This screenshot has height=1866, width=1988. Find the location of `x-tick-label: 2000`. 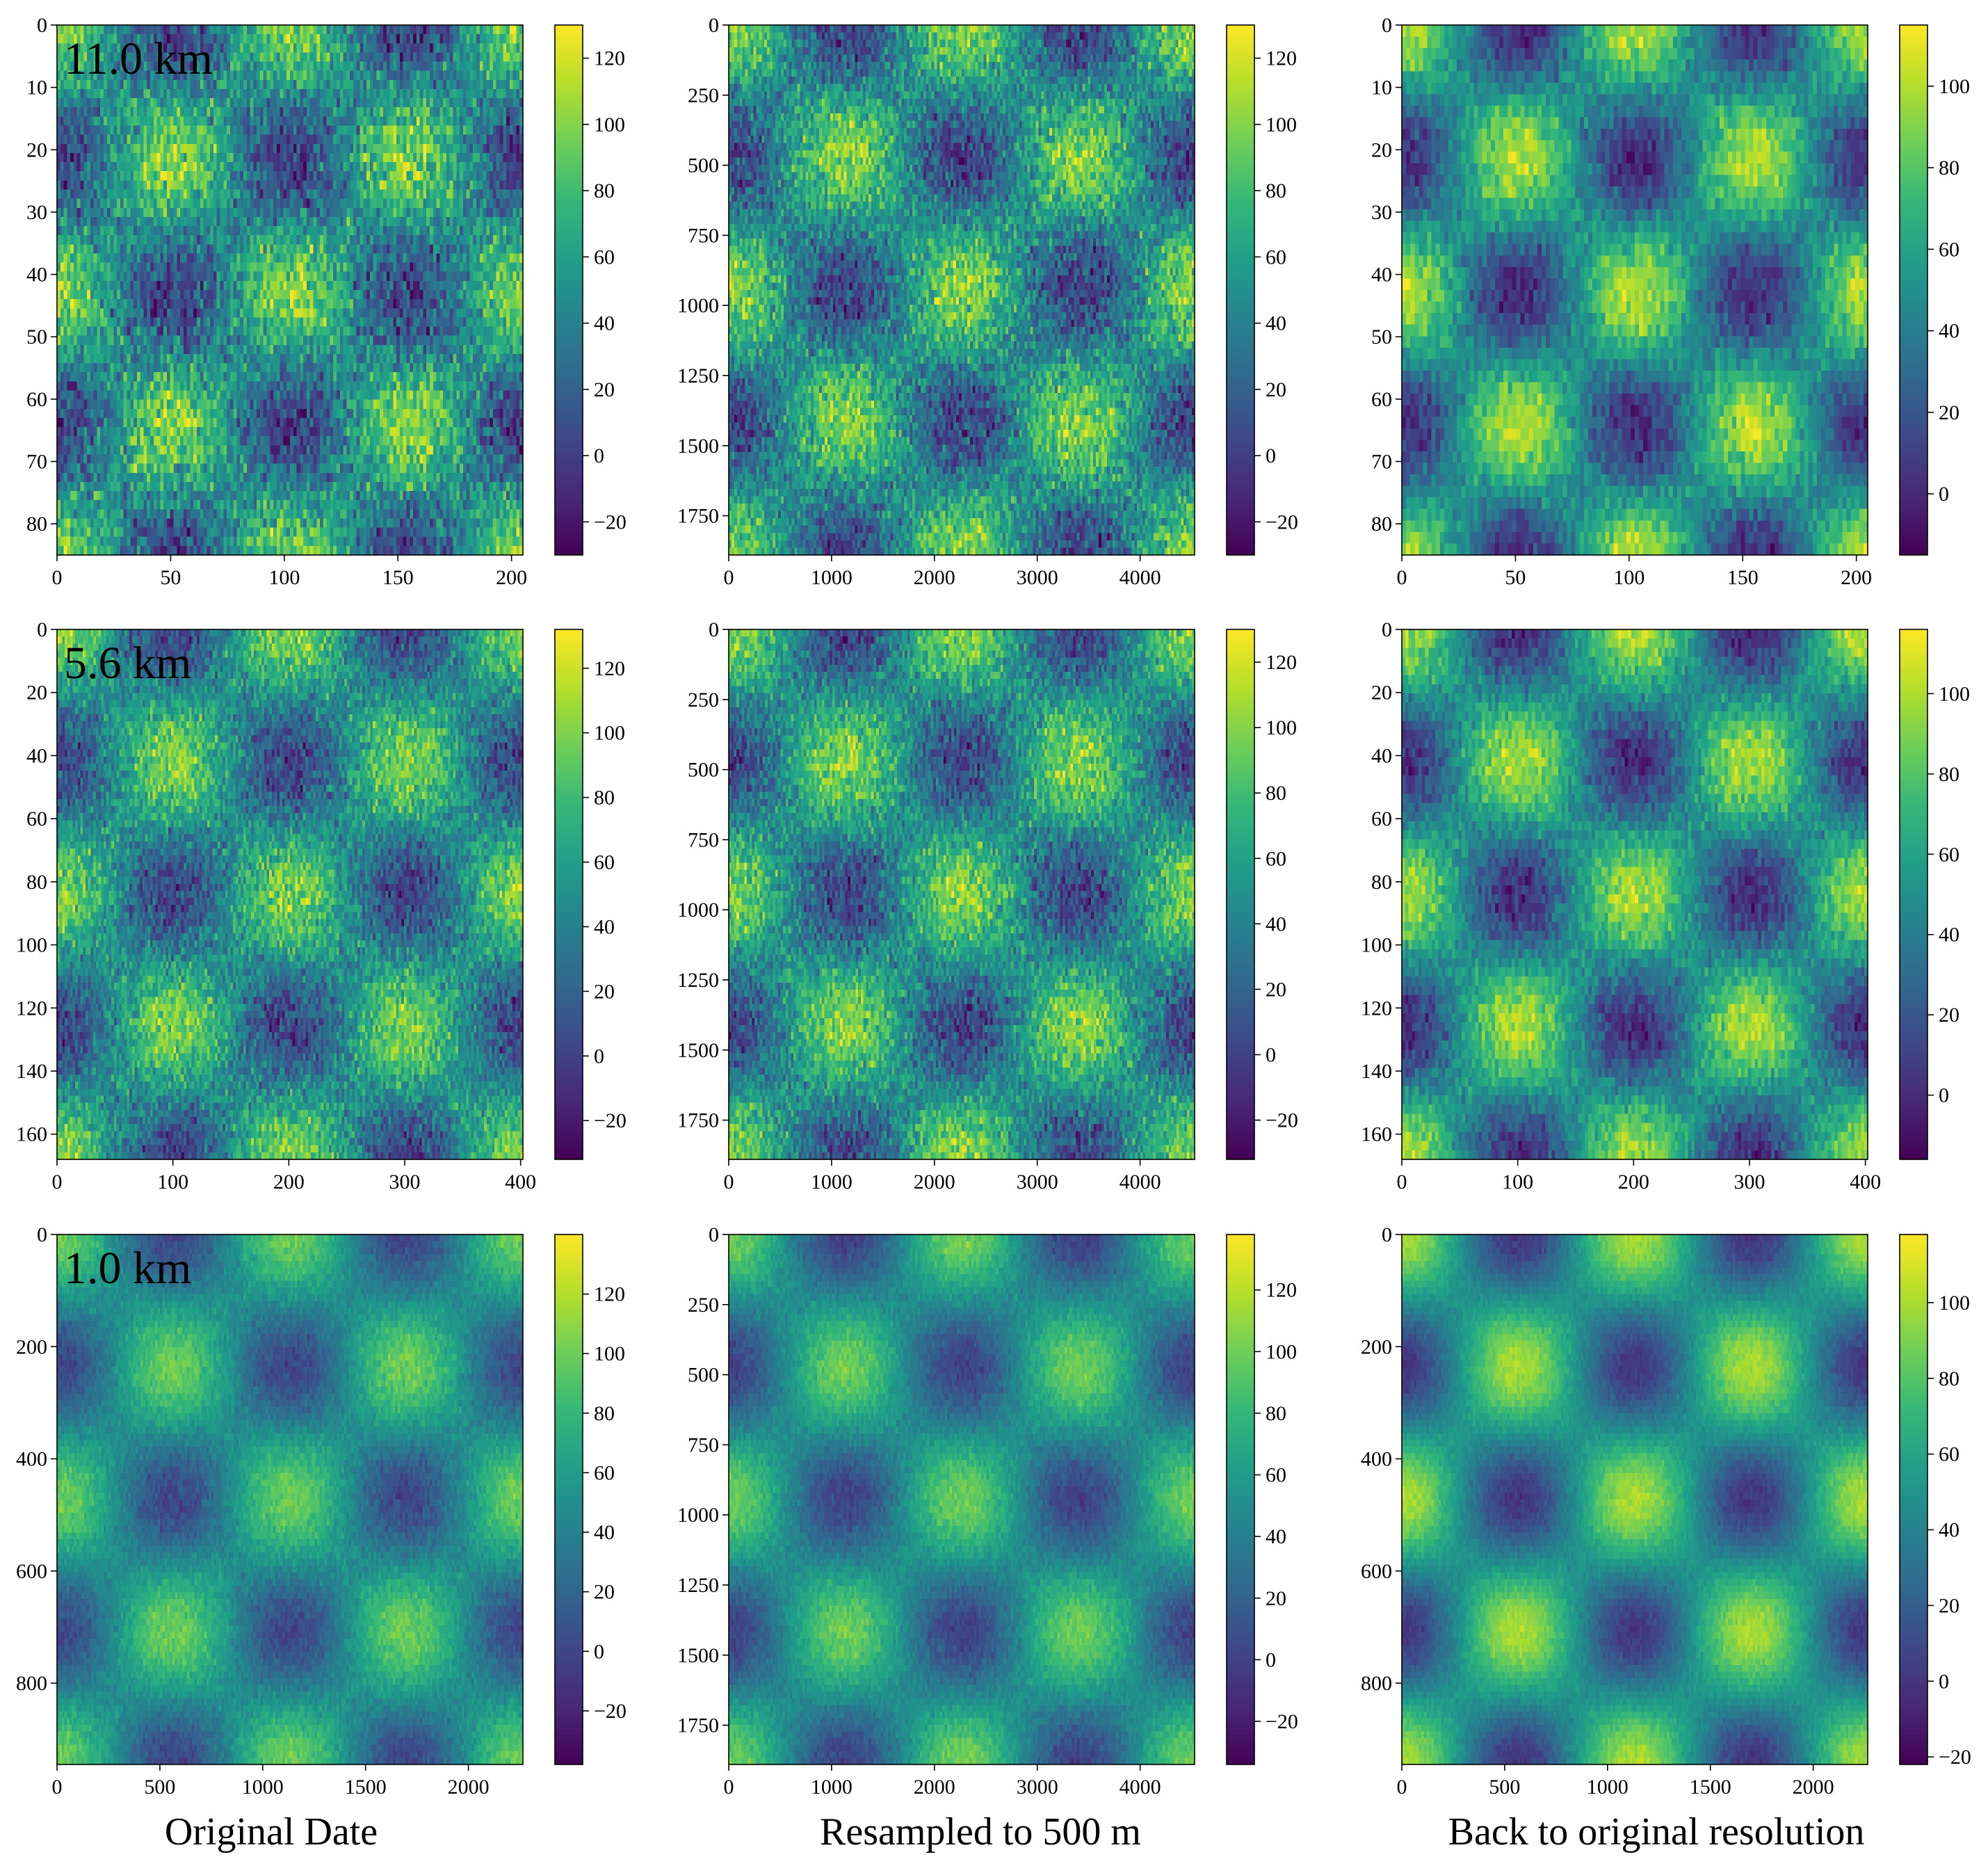

x-tick-label: 2000 is located at coordinates (934, 578).